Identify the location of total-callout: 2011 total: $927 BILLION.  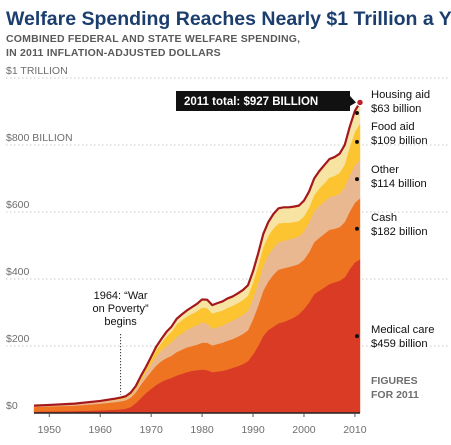
(270, 101).